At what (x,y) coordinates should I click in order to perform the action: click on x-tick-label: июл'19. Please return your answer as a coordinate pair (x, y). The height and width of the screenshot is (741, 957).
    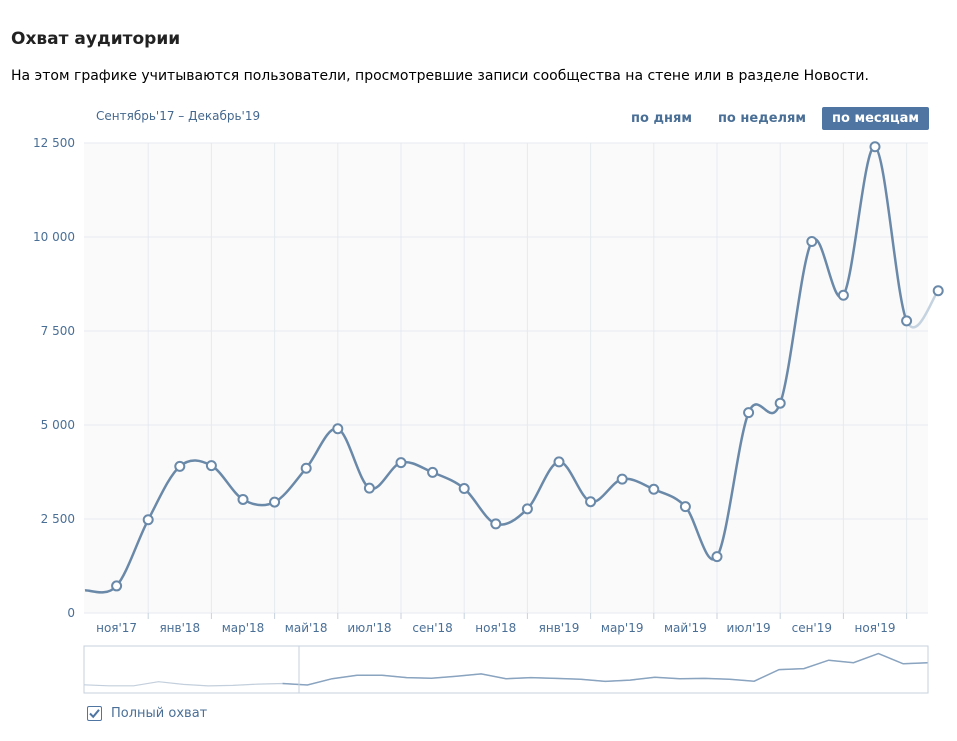
    Looking at the image, I should click on (749, 628).